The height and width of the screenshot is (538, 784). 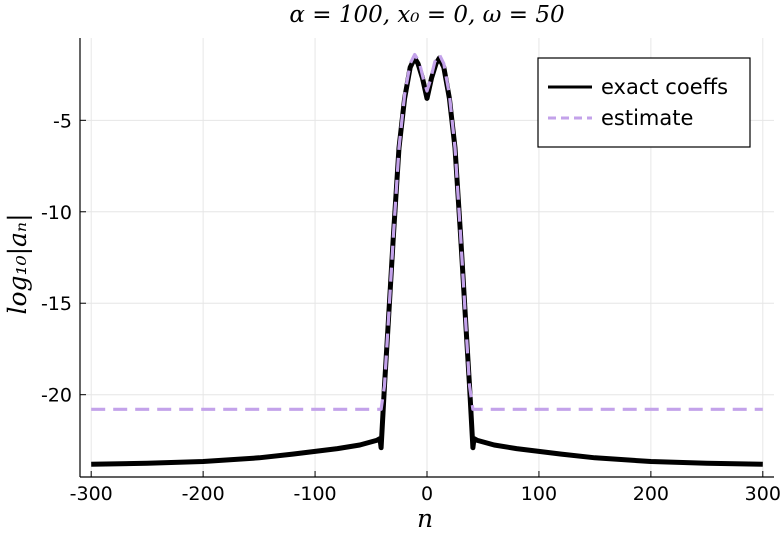 What do you see at coordinates (91, 494) in the screenshot?
I see `x-tick-label: -300` at bounding box center [91, 494].